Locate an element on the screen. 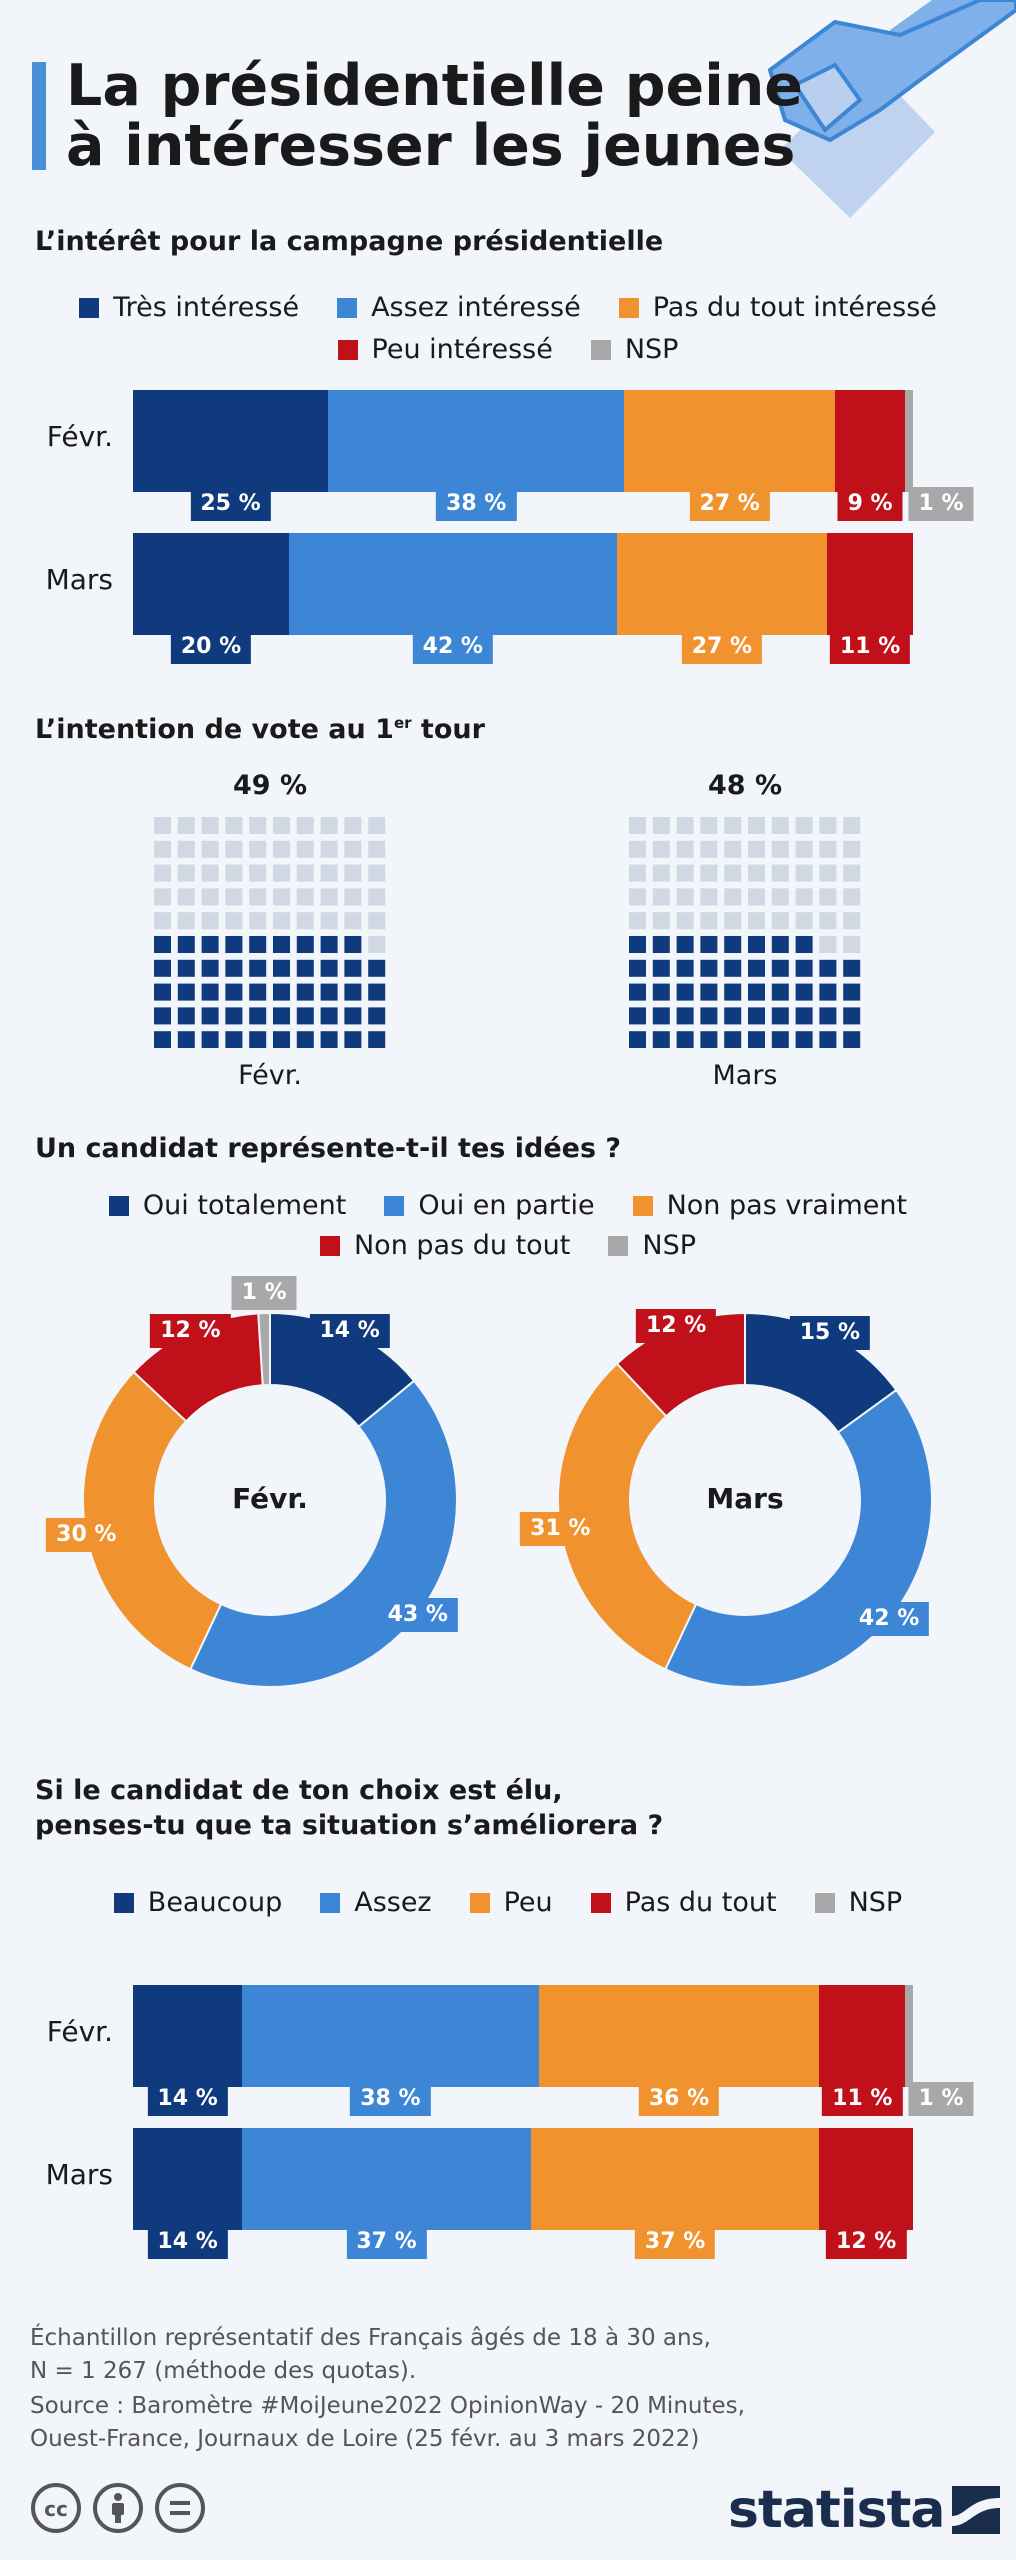  title-accent-bar is located at coordinates (39, 116).